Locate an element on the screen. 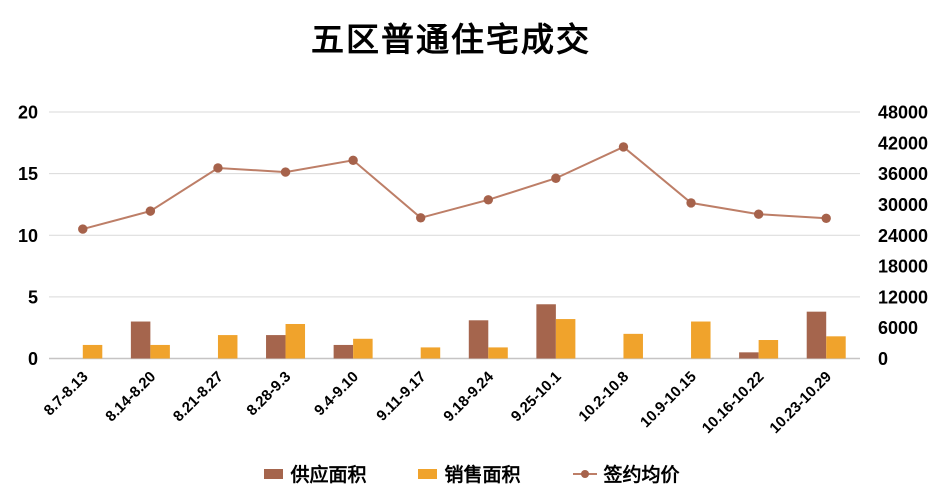  x-axis-label: 8.7-8.13 is located at coordinates (66, 393).